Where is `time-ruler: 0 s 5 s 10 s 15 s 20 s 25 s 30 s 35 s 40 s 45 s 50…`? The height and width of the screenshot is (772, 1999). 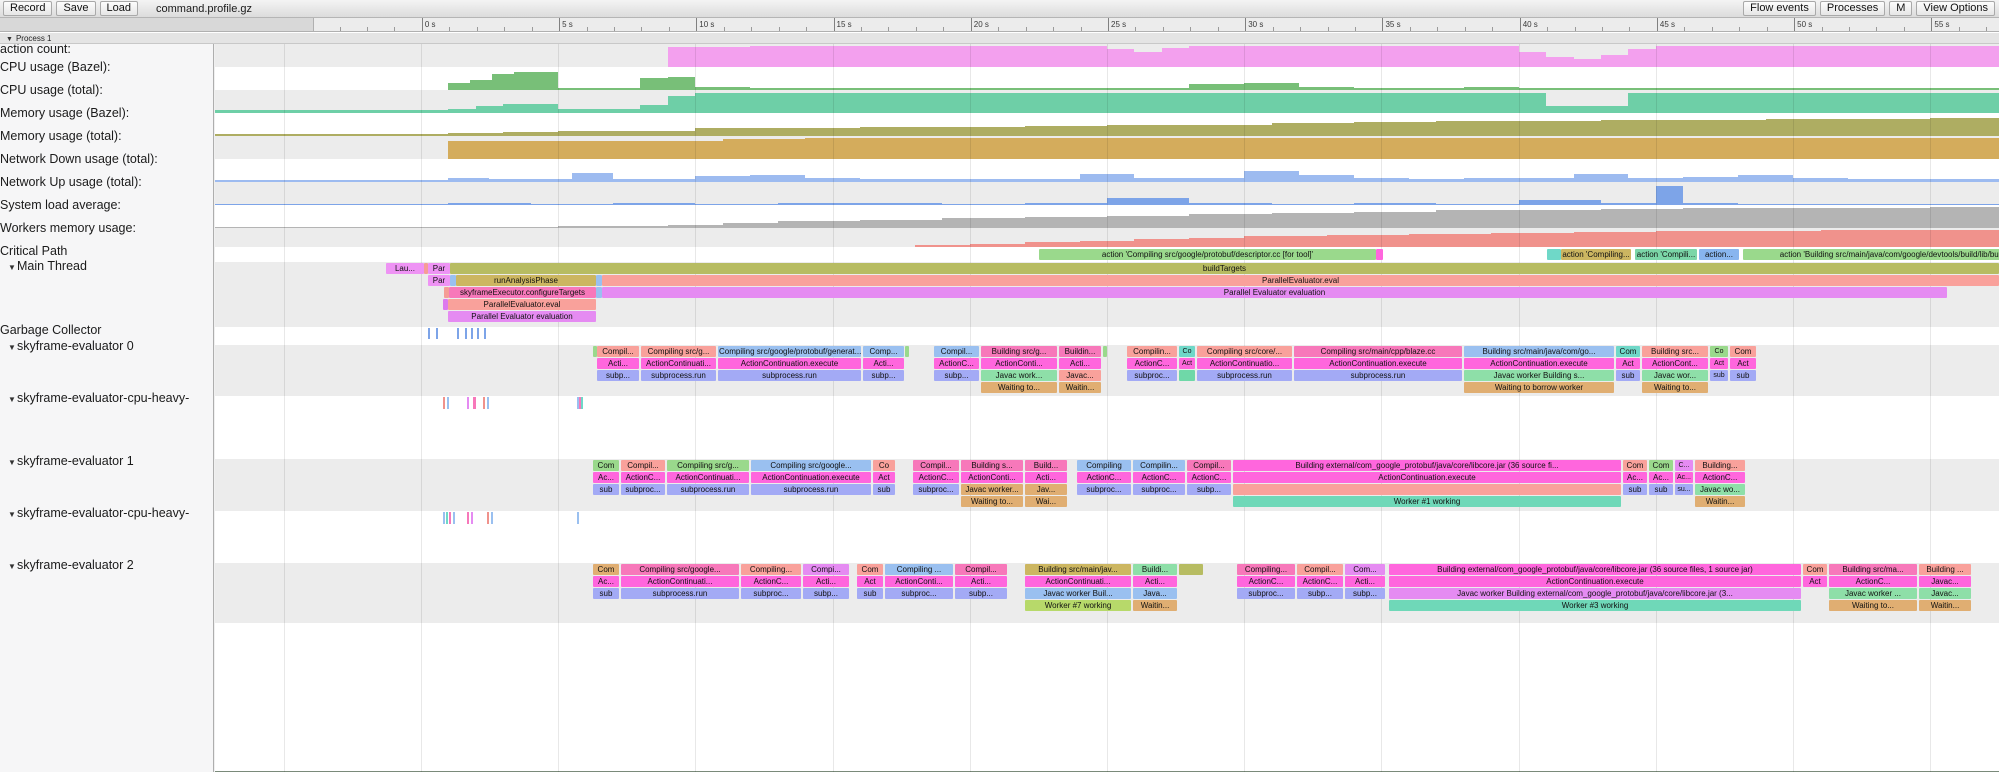
time-ruler: 0 s 5 s 10 s 15 s 20 s 25 s 30 s 35 s 40 s 45 s 50… is located at coordinates (999, 25).